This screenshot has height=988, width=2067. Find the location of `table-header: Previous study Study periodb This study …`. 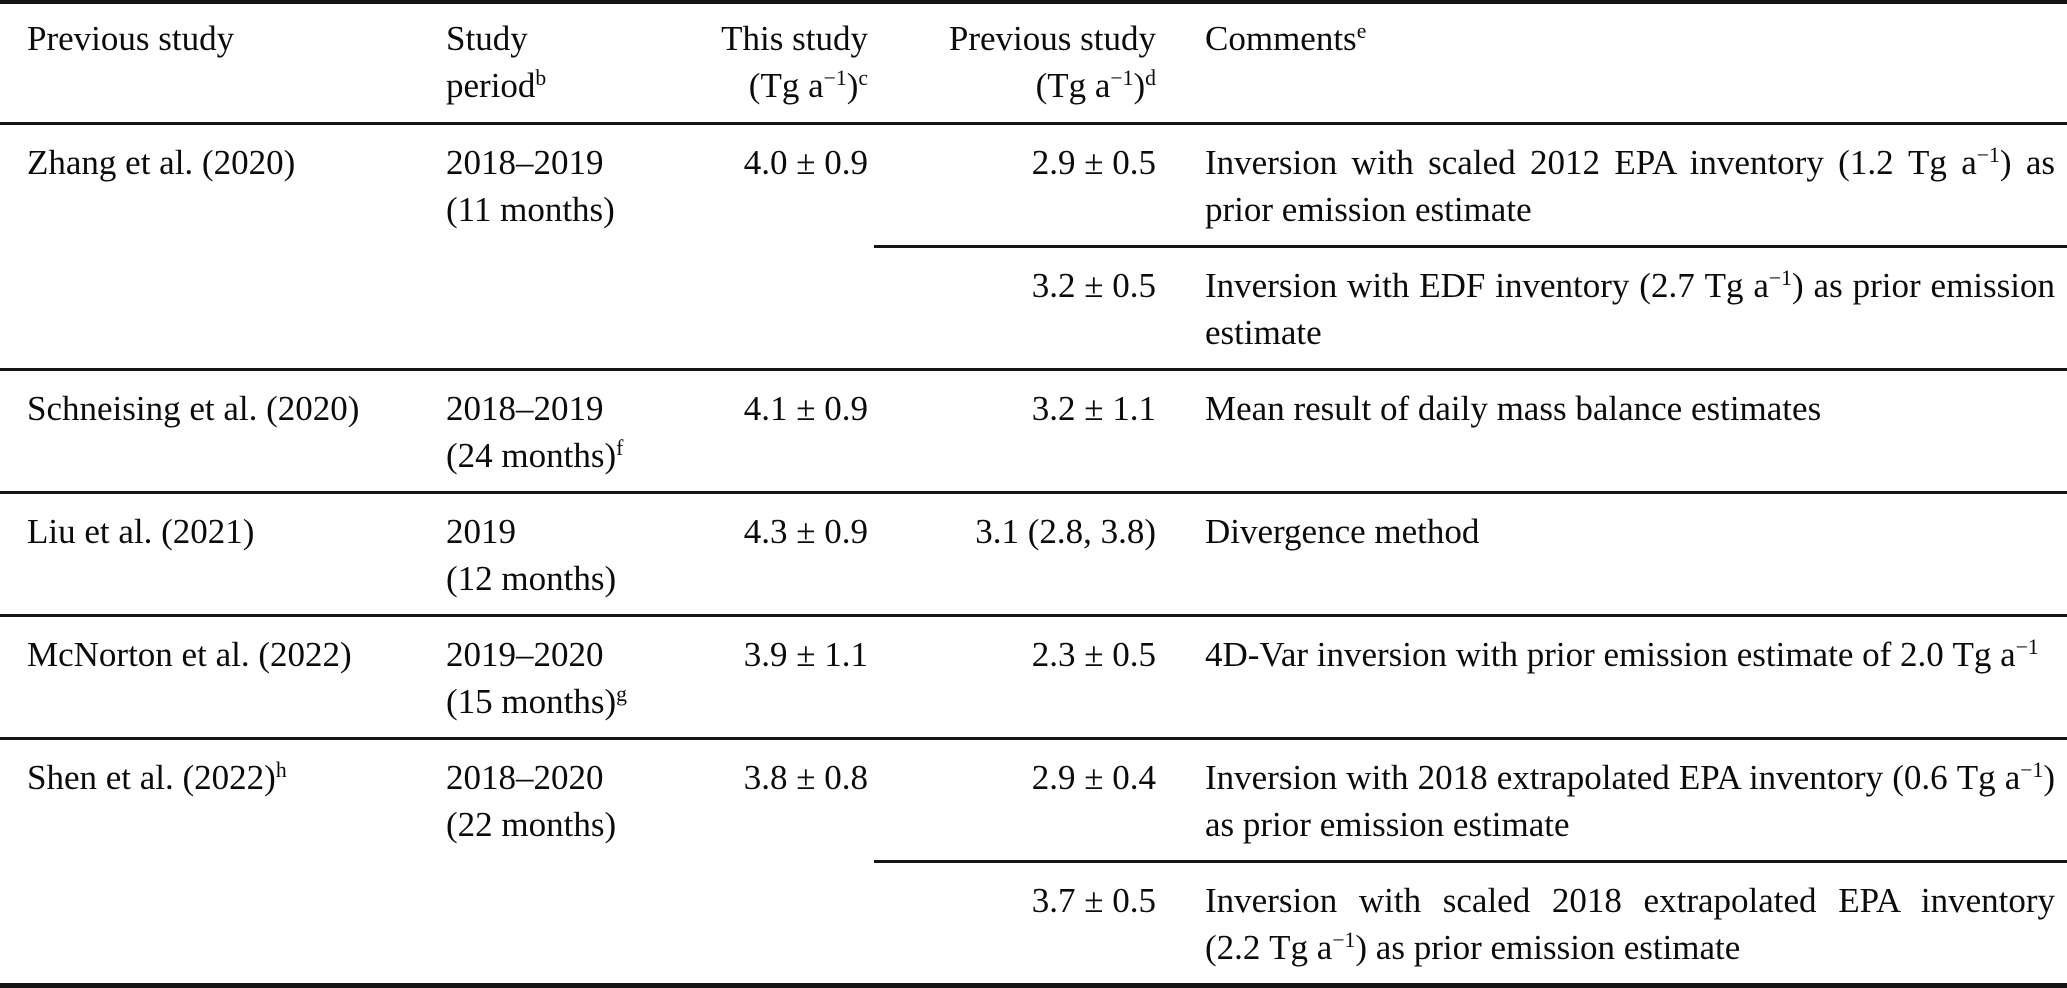

table-header: Previous study Study periodb This study … is located at coordinates (1033, 63).